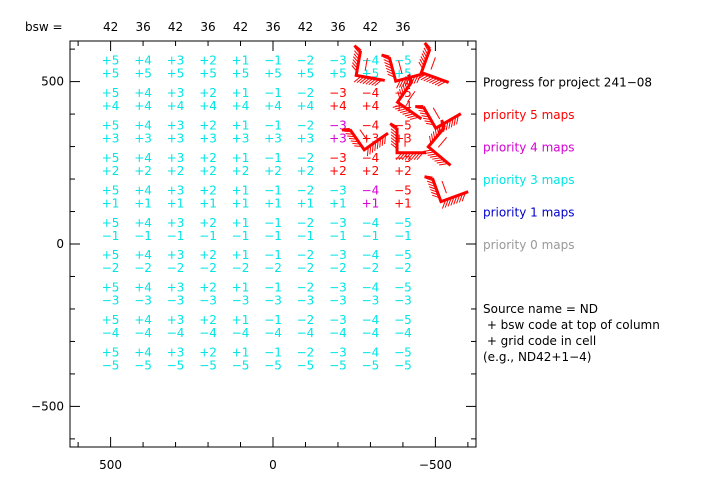 The width and height of the screenshot is (707, 481). I want to click on column-bsw-label: 36, so click(142, 27).